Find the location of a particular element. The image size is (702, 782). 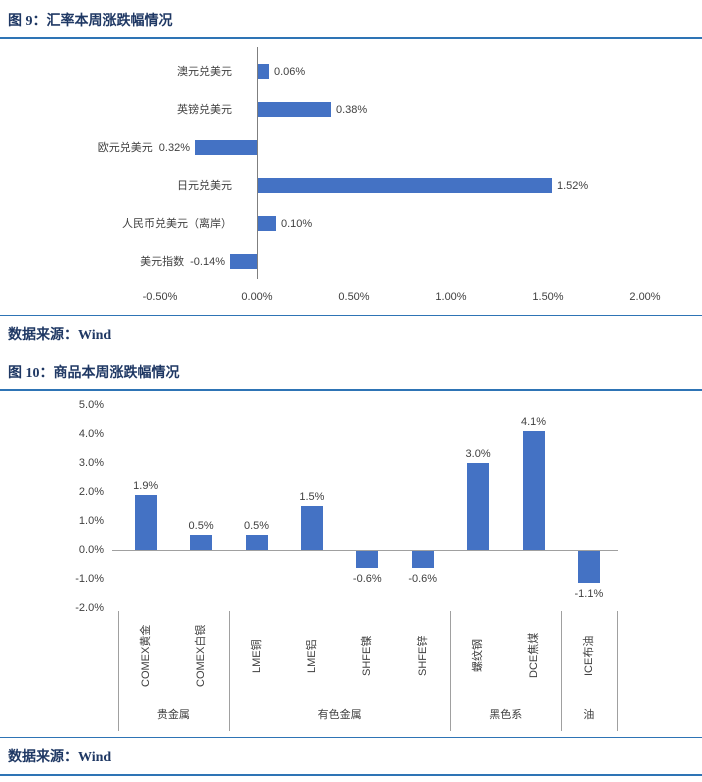

fx-value-label: 1.52% is located at coordinates (573, 185).